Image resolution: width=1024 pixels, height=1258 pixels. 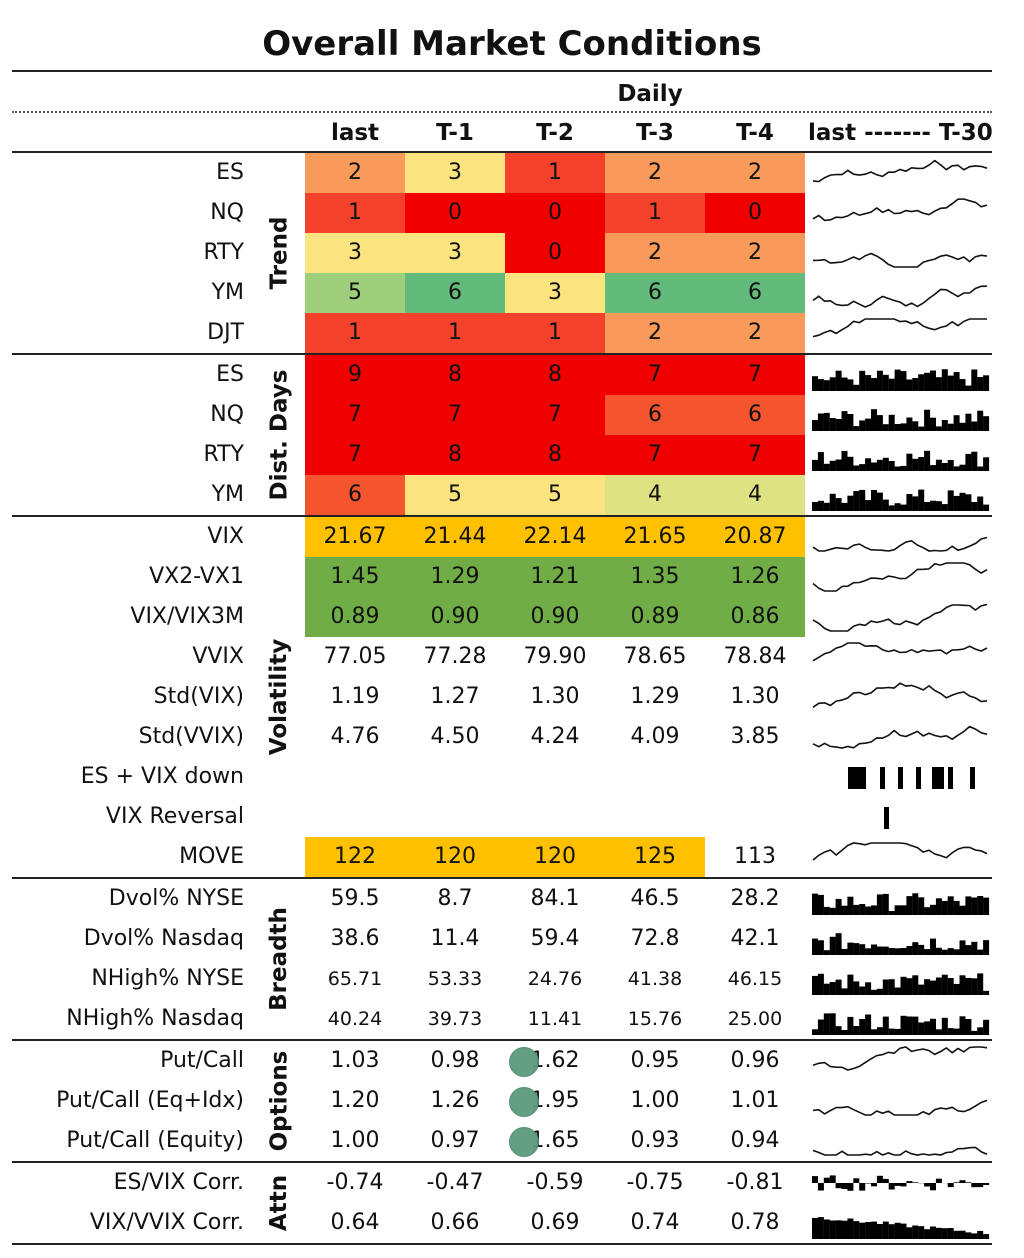 I want to click on row-label: ES + VIX down, so click(x=162, y=776).